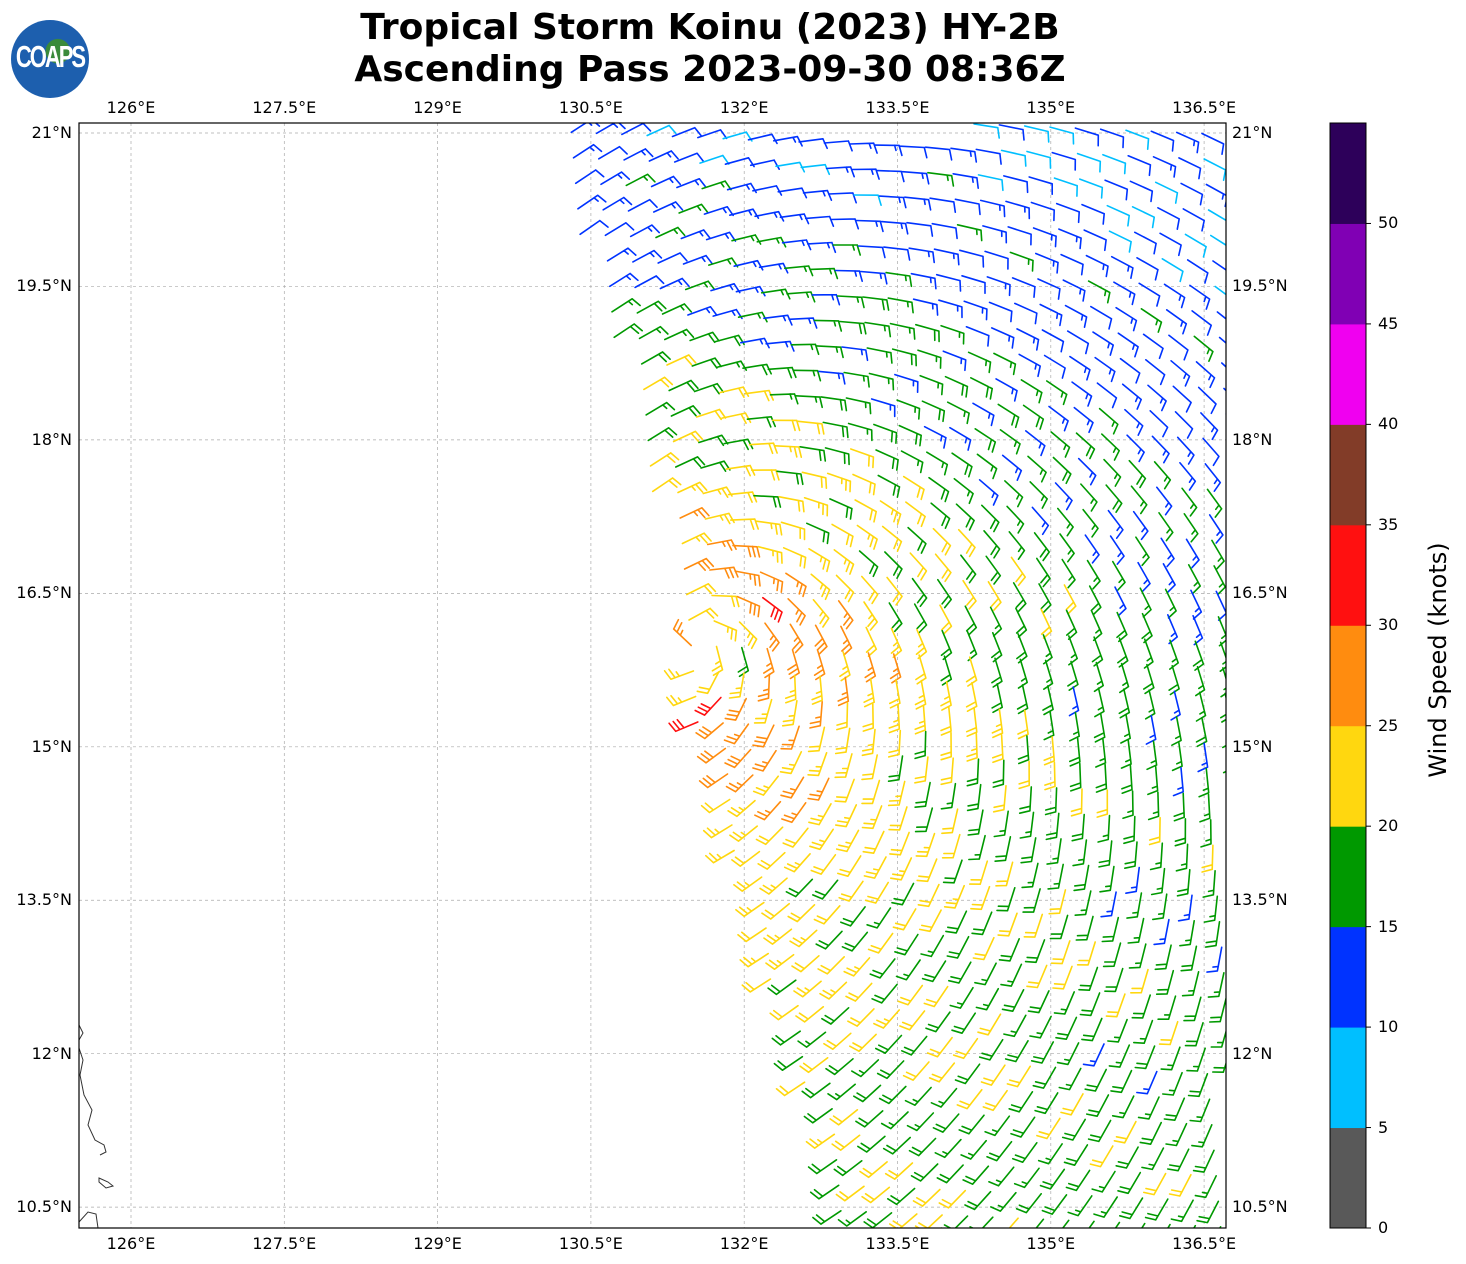 This screenshot has width=1466, height=1264. What do you see at coordinates (1388, 625) in the screenshot?
I see `colorbar-tick-label: 30` at bounding box center [1388, 625].